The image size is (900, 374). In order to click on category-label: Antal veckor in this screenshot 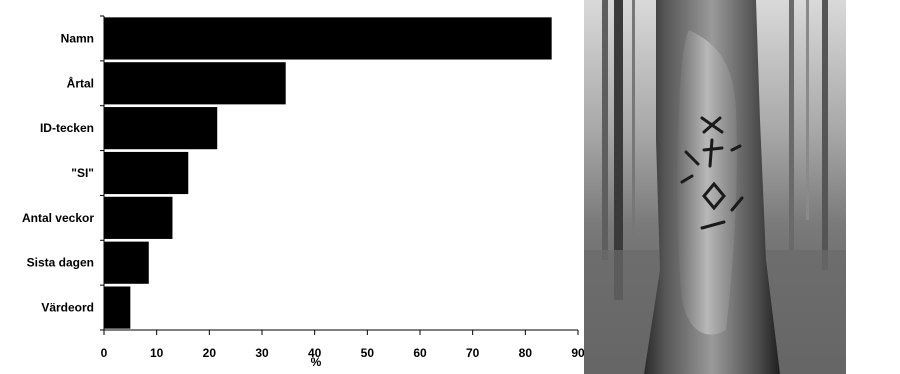, I will do `click(58, 218)`.